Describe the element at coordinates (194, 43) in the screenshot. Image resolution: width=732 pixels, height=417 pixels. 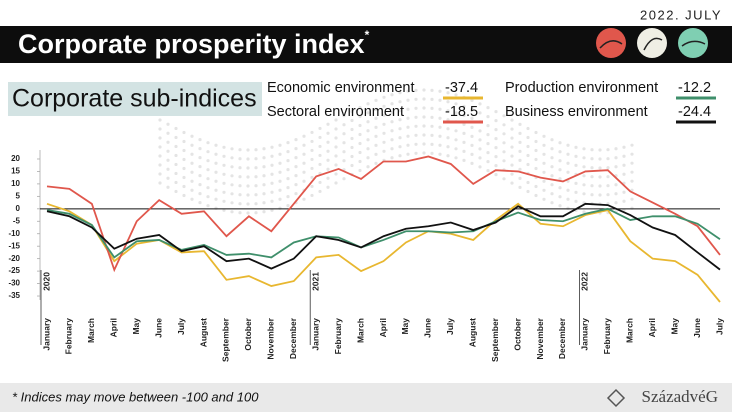
I see `chart-title: Corporate prosperity index*` at that location.